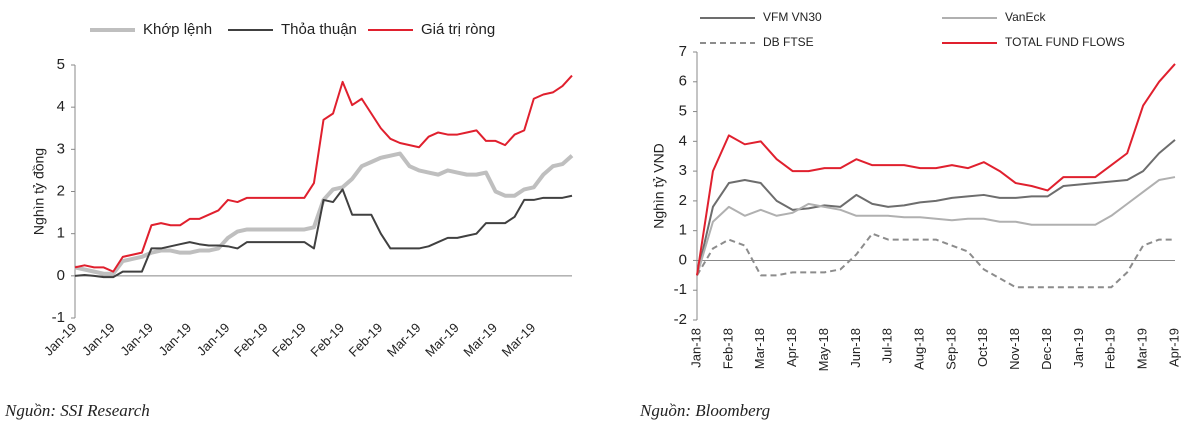  I want to click on x-tick-label: Jul-18, so click(887, 345).